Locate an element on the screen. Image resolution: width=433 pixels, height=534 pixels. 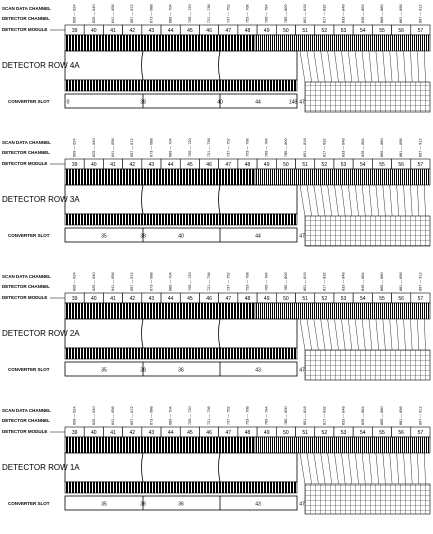
row-label: DETECTOR ROW 3A is located at coordinates (41, 199).